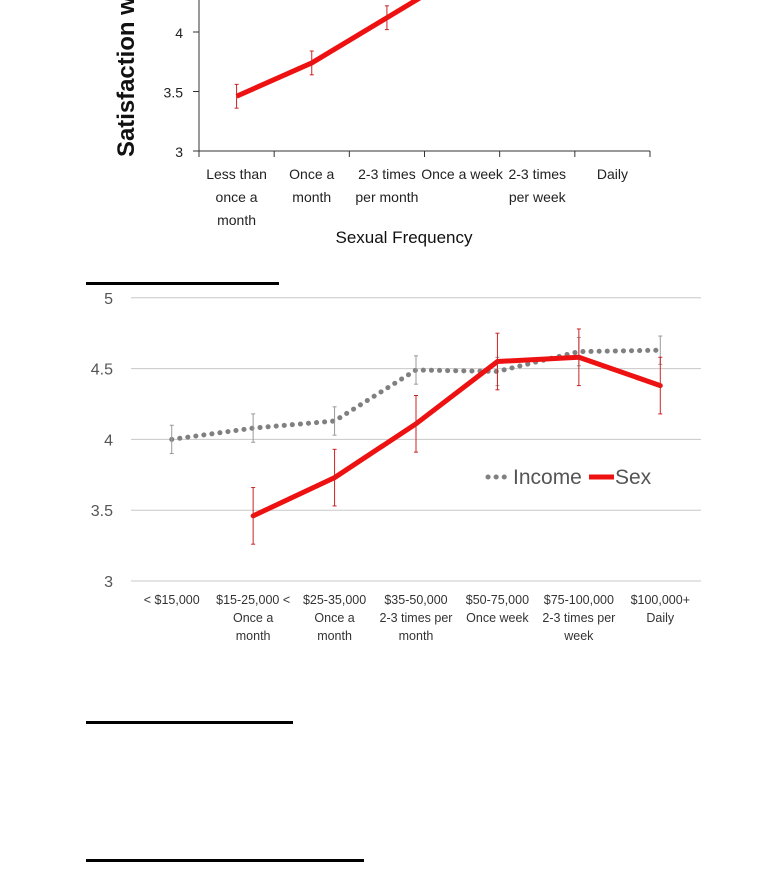  I want to click on x-axis-title: Sexual Frequency, so click(404, 237).